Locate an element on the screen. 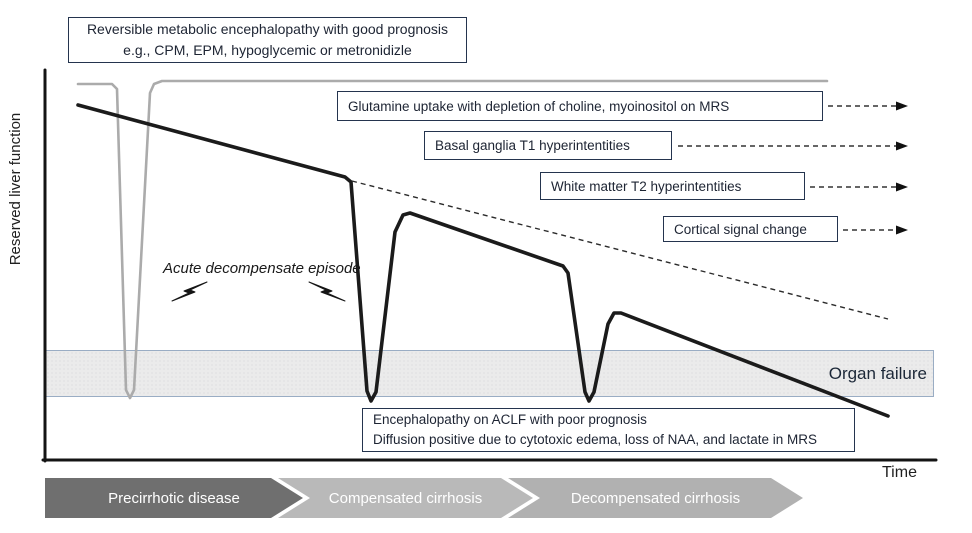 The height and width of the screenshot is (533, 972). stage-decompensated-cirrhosis: Decompensated cirrhosis is located at coordinates (655, 498).